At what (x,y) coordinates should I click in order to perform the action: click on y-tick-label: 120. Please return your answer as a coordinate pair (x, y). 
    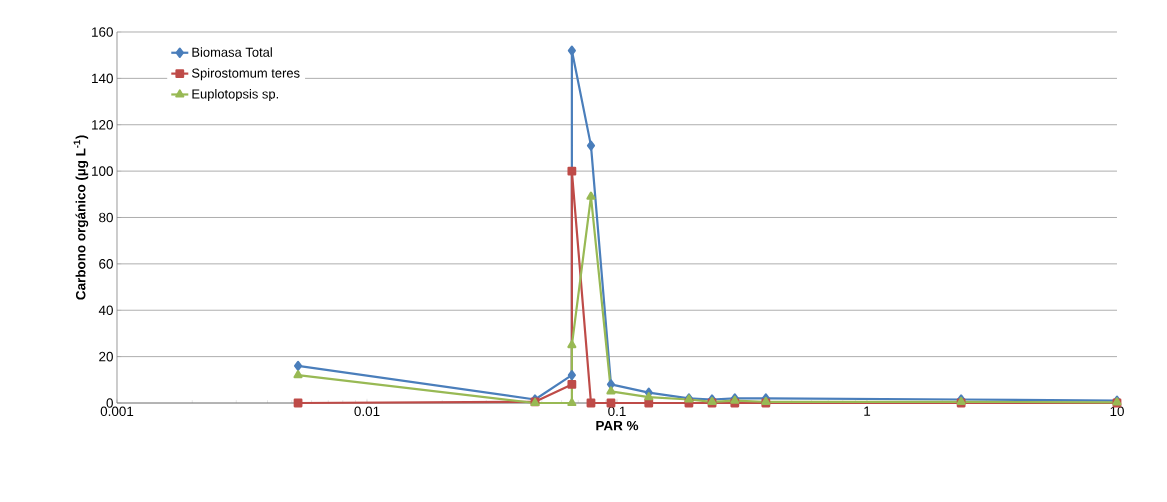
    Looking at the image, I should click on (102, 124).